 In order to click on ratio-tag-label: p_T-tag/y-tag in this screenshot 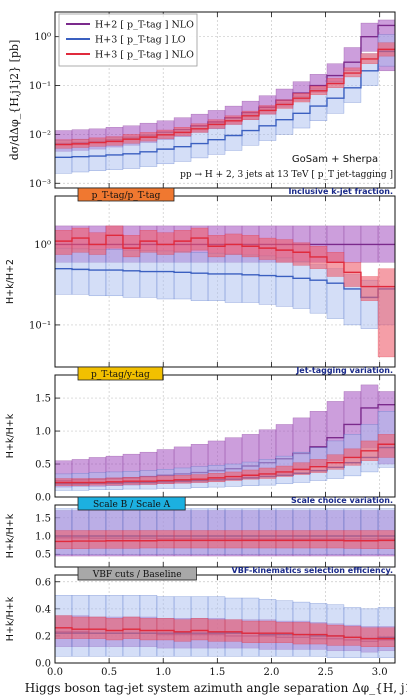, I will do `click(120, 375)`.